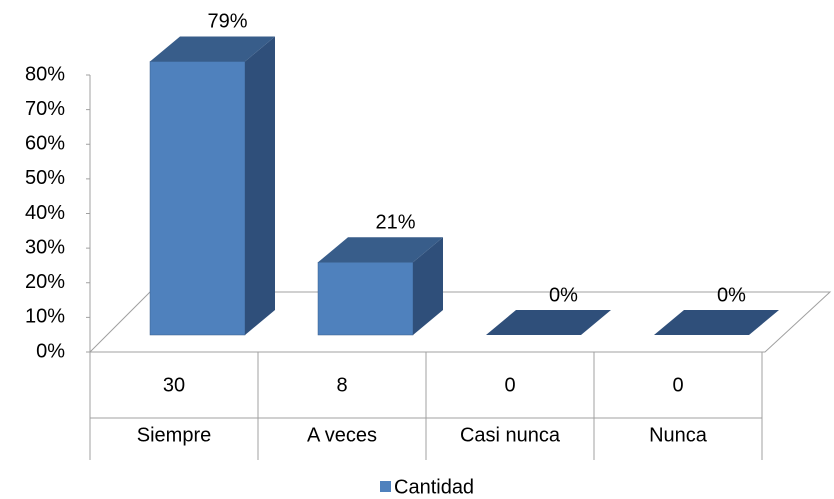  Describe the element at coordinates (174, 435) in the screenshot. I see `category-label: Siempre` at that location.